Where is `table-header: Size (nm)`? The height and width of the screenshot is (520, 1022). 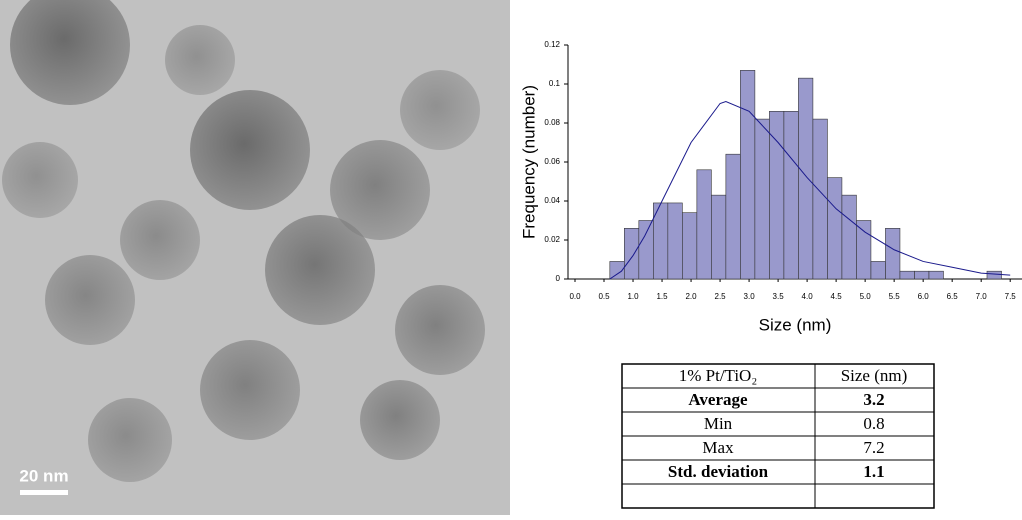
table-header: Size (nm) is located at coordinates (874, 375).